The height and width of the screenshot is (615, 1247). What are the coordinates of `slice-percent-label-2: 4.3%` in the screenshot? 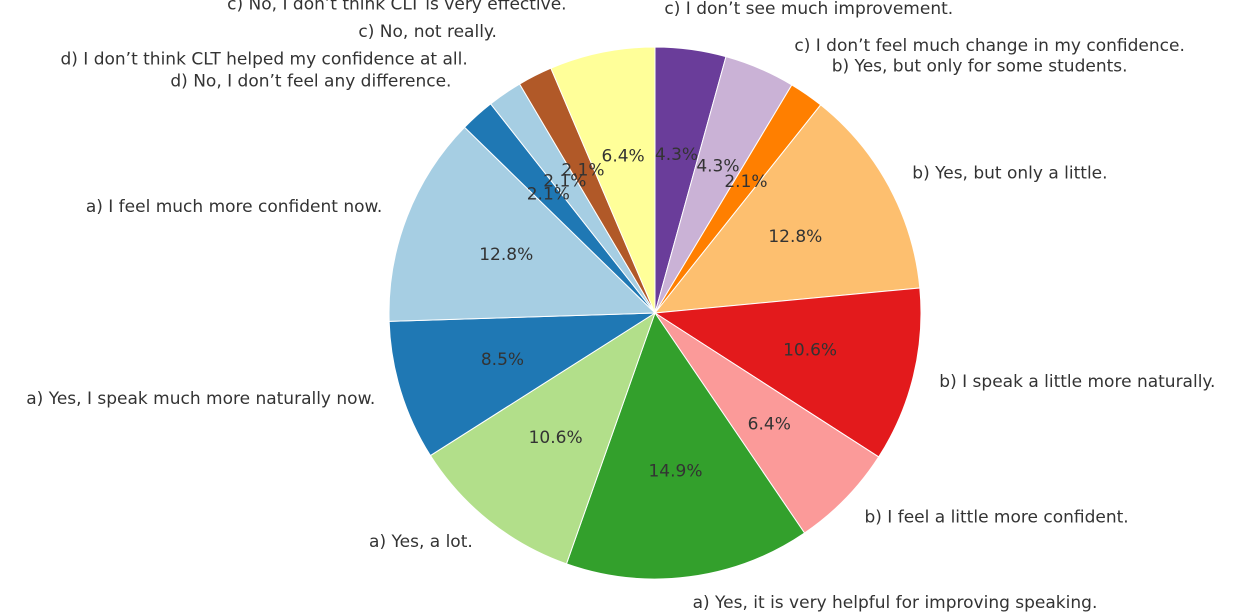 It's located at (717, 166).